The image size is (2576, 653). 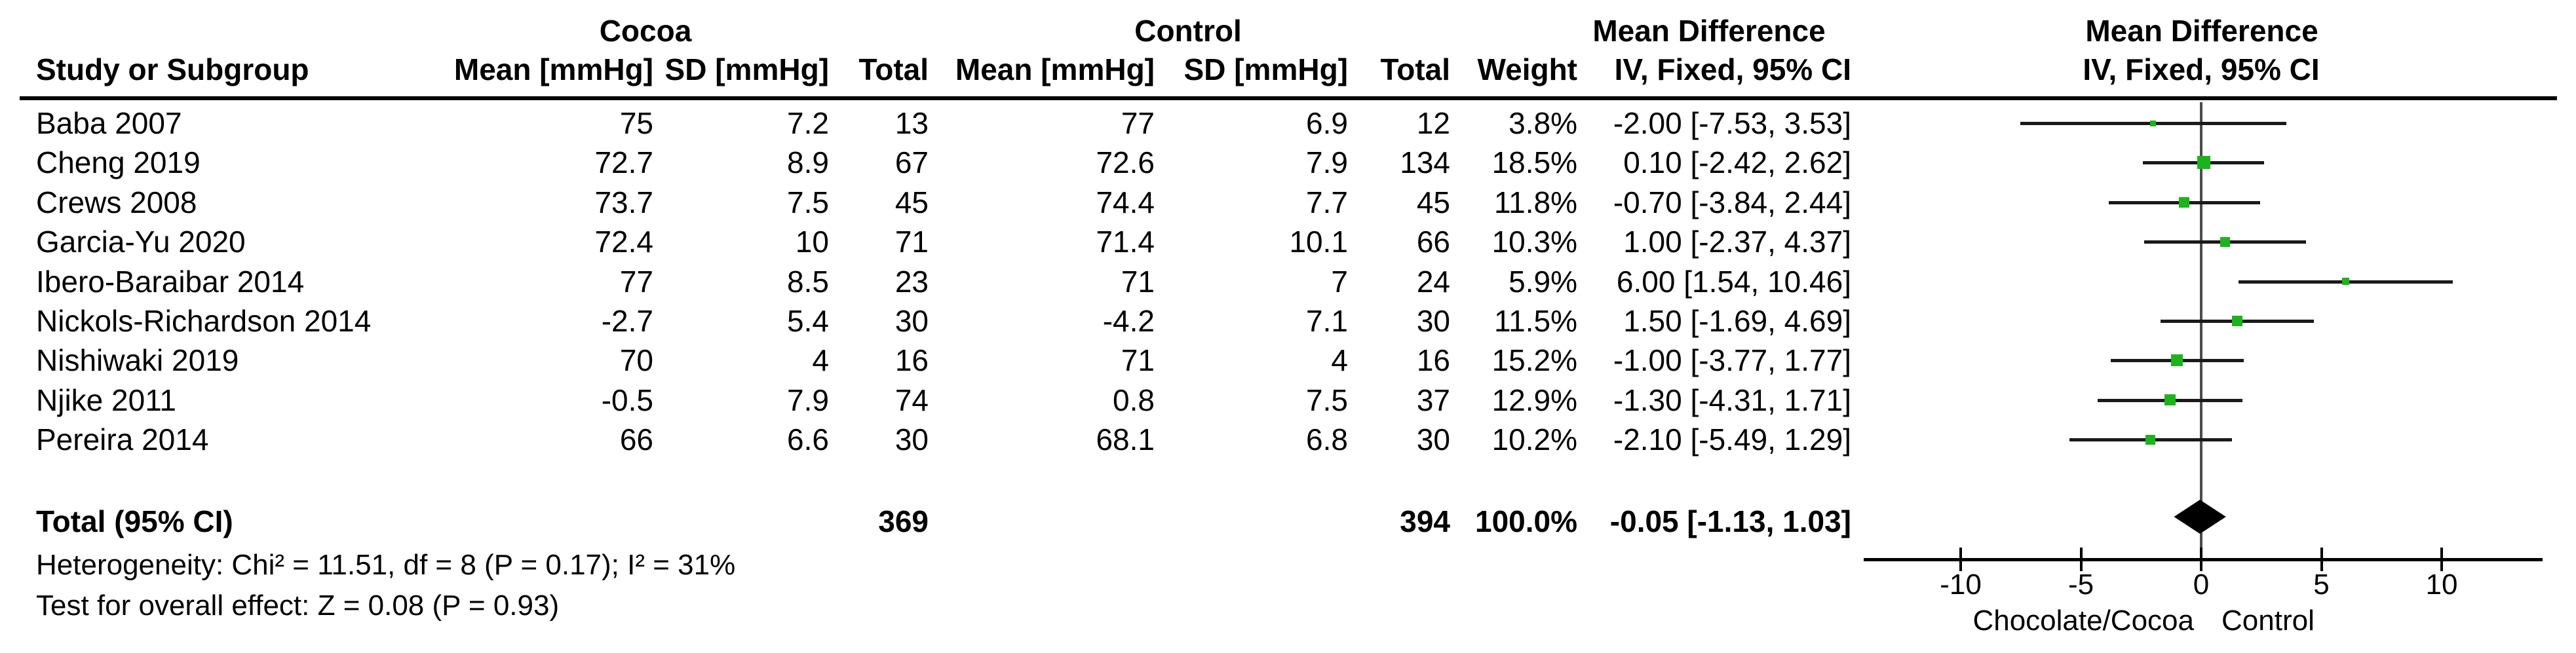 I want to click on study-data-cell: 8.5, so click(x=808, y=281).